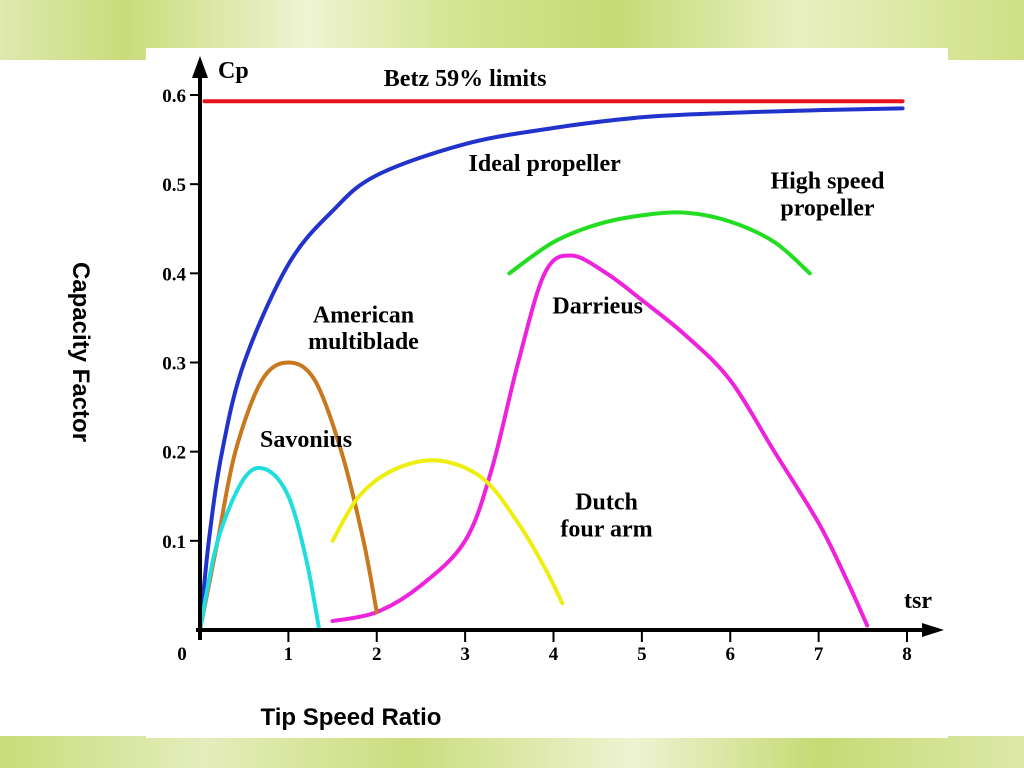  I want to click on y-tick-label: 0.2, so click(174, 453).